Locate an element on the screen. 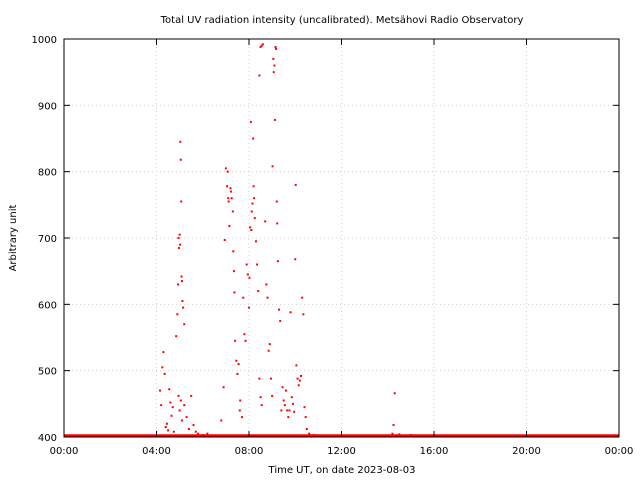 The width and height of the screenshot is (640, 480). y-tick-label: 600 is located at coordinates (47, 305).